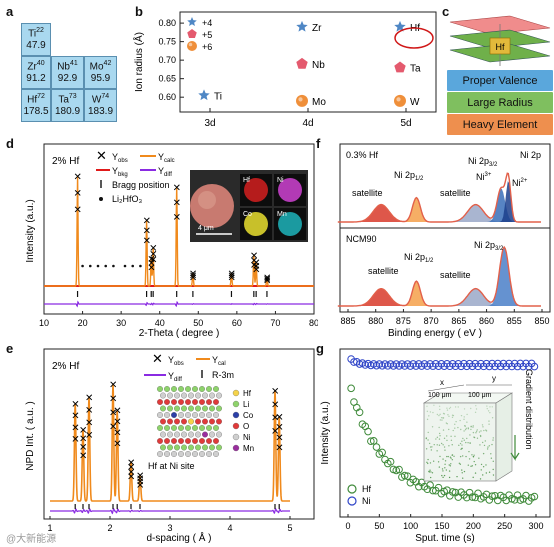  I want to click on proper-valence-bar: Proper Valence, so click(500, 80).